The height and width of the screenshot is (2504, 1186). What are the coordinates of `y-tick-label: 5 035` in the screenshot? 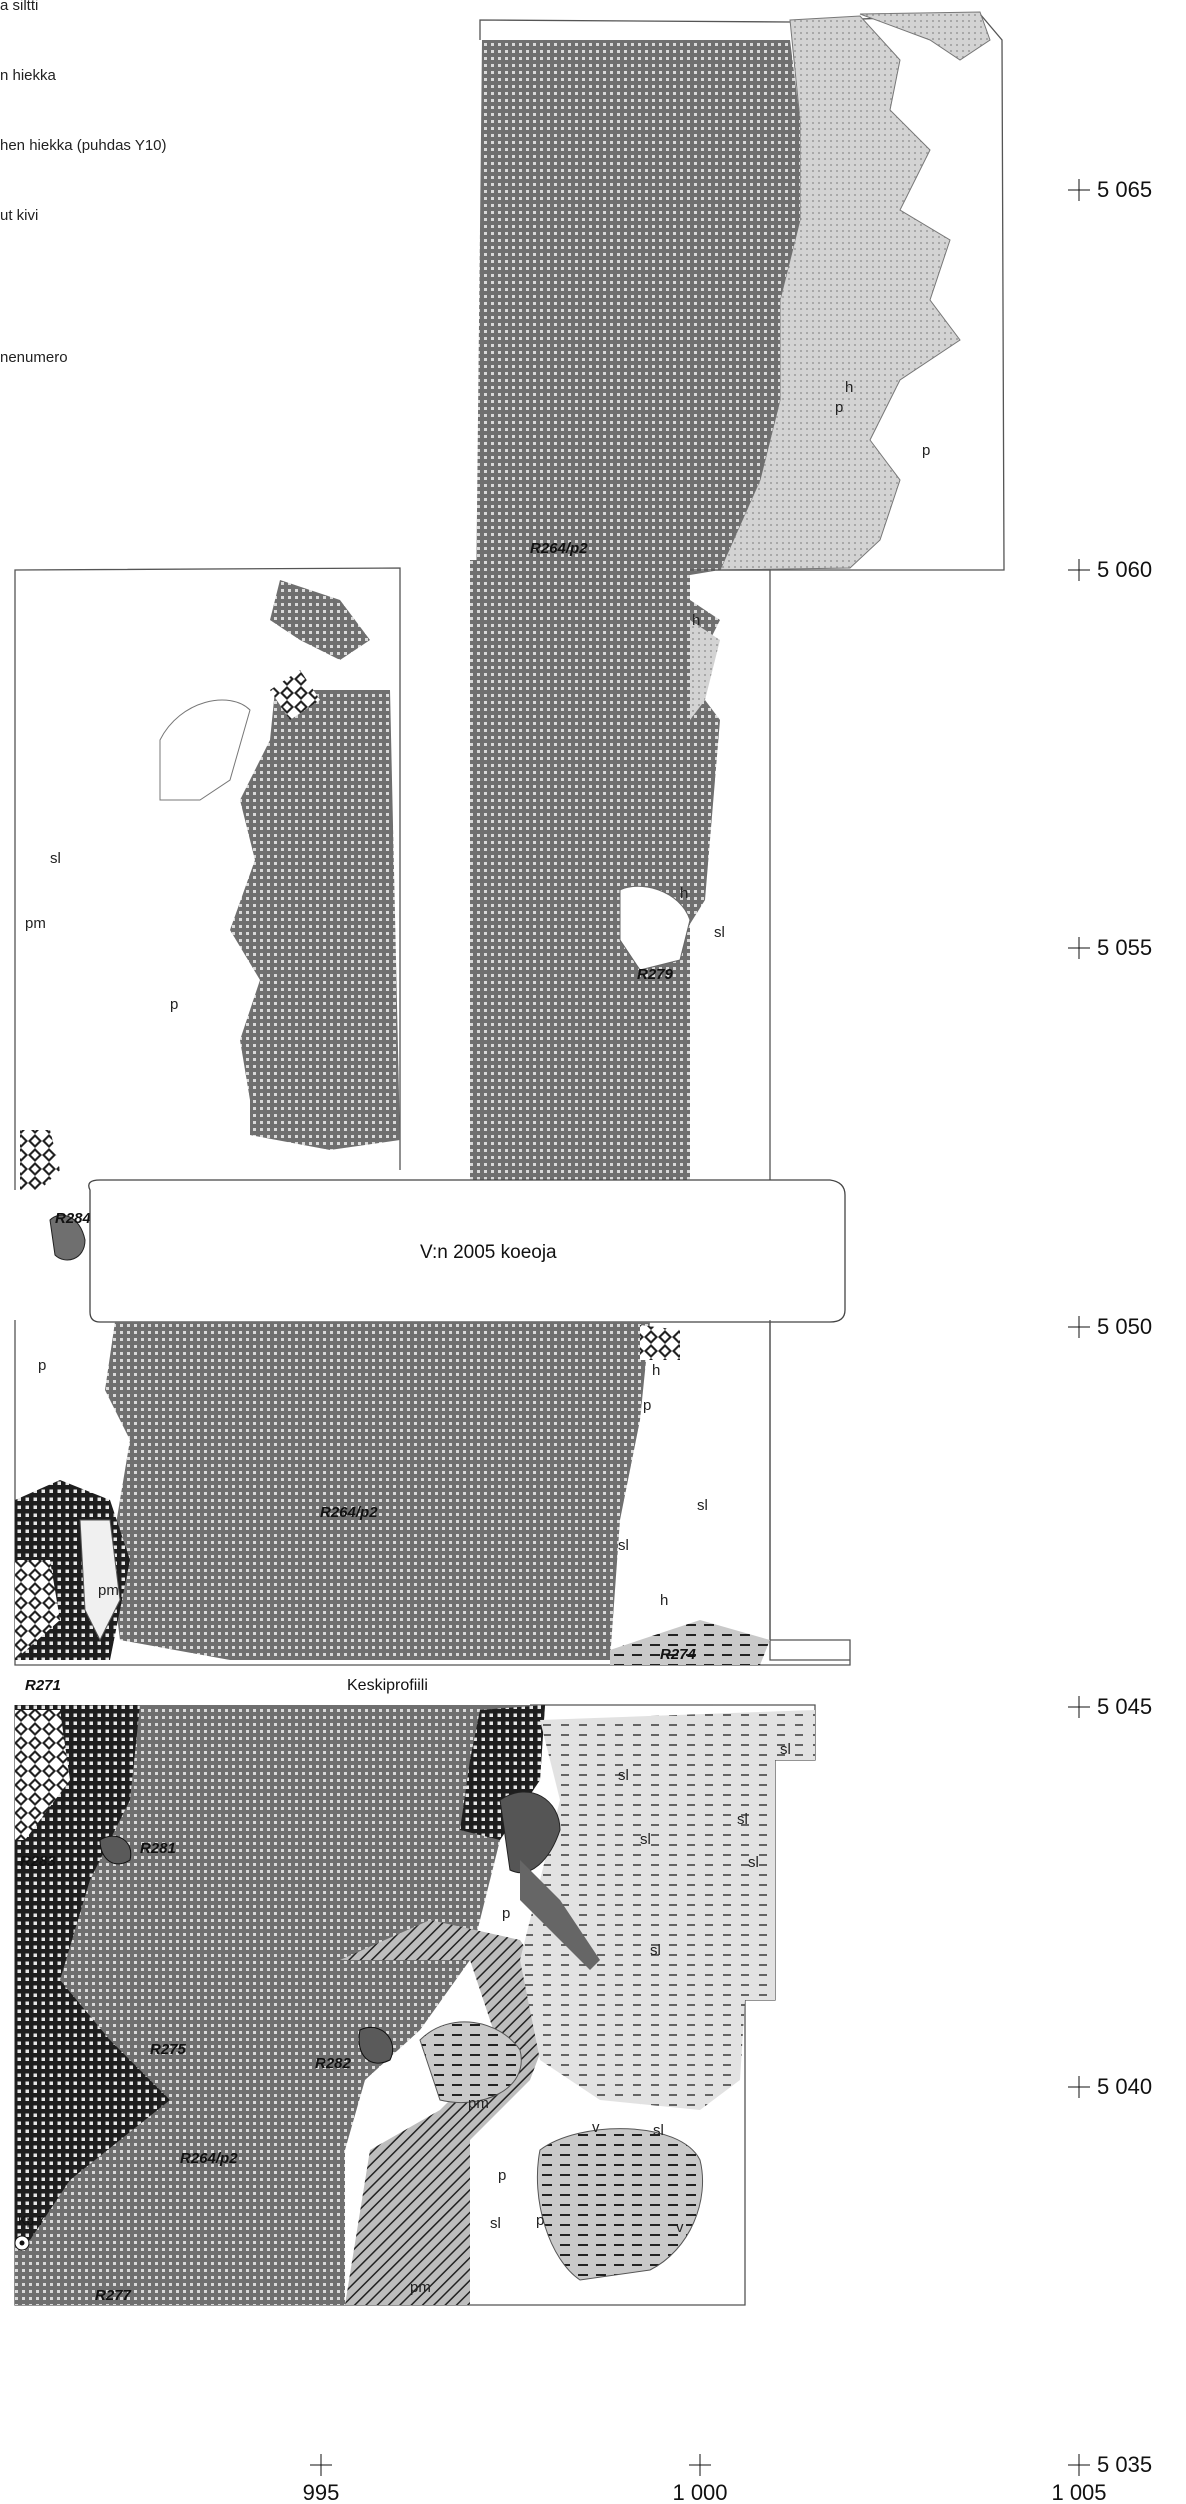 It's located at (1124, 2464).